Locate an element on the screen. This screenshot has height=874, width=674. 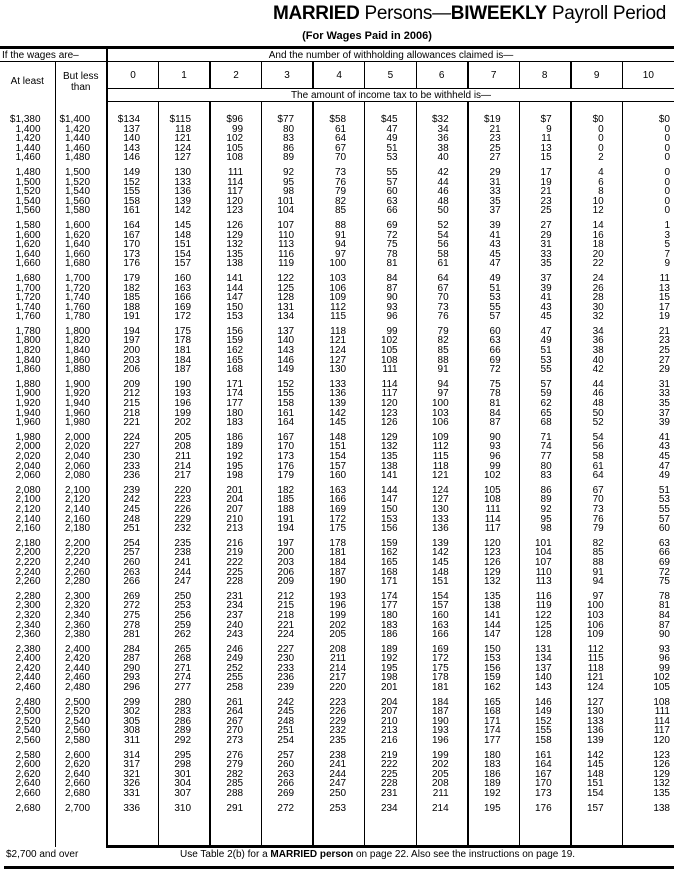
tax-allowance-7: 49 is located at coordinates (493, 276).